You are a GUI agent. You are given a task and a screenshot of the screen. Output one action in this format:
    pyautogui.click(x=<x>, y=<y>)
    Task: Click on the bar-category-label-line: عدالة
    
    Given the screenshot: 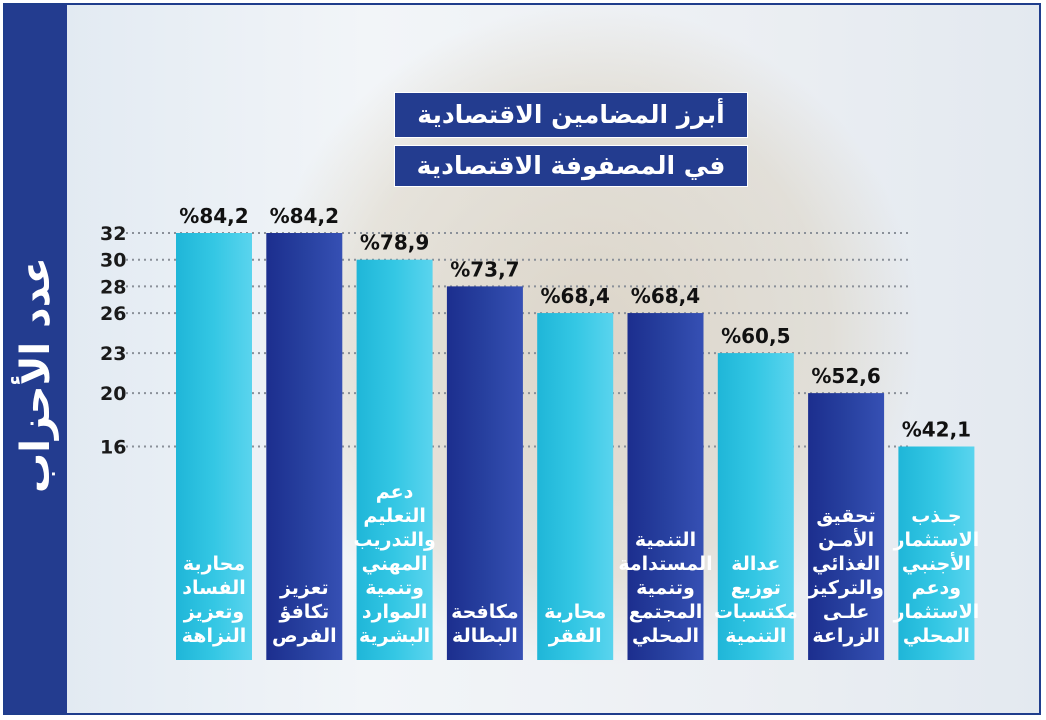 What is the action you would take?
    pyautogui.click(x=755, y=564)
    